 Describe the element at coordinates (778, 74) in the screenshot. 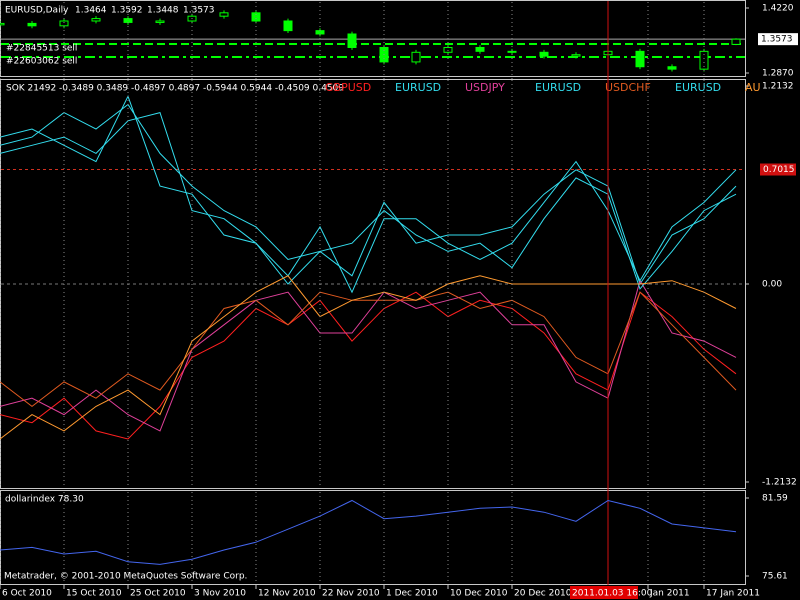

I see `y-tick-label: 1.2870` at that location.